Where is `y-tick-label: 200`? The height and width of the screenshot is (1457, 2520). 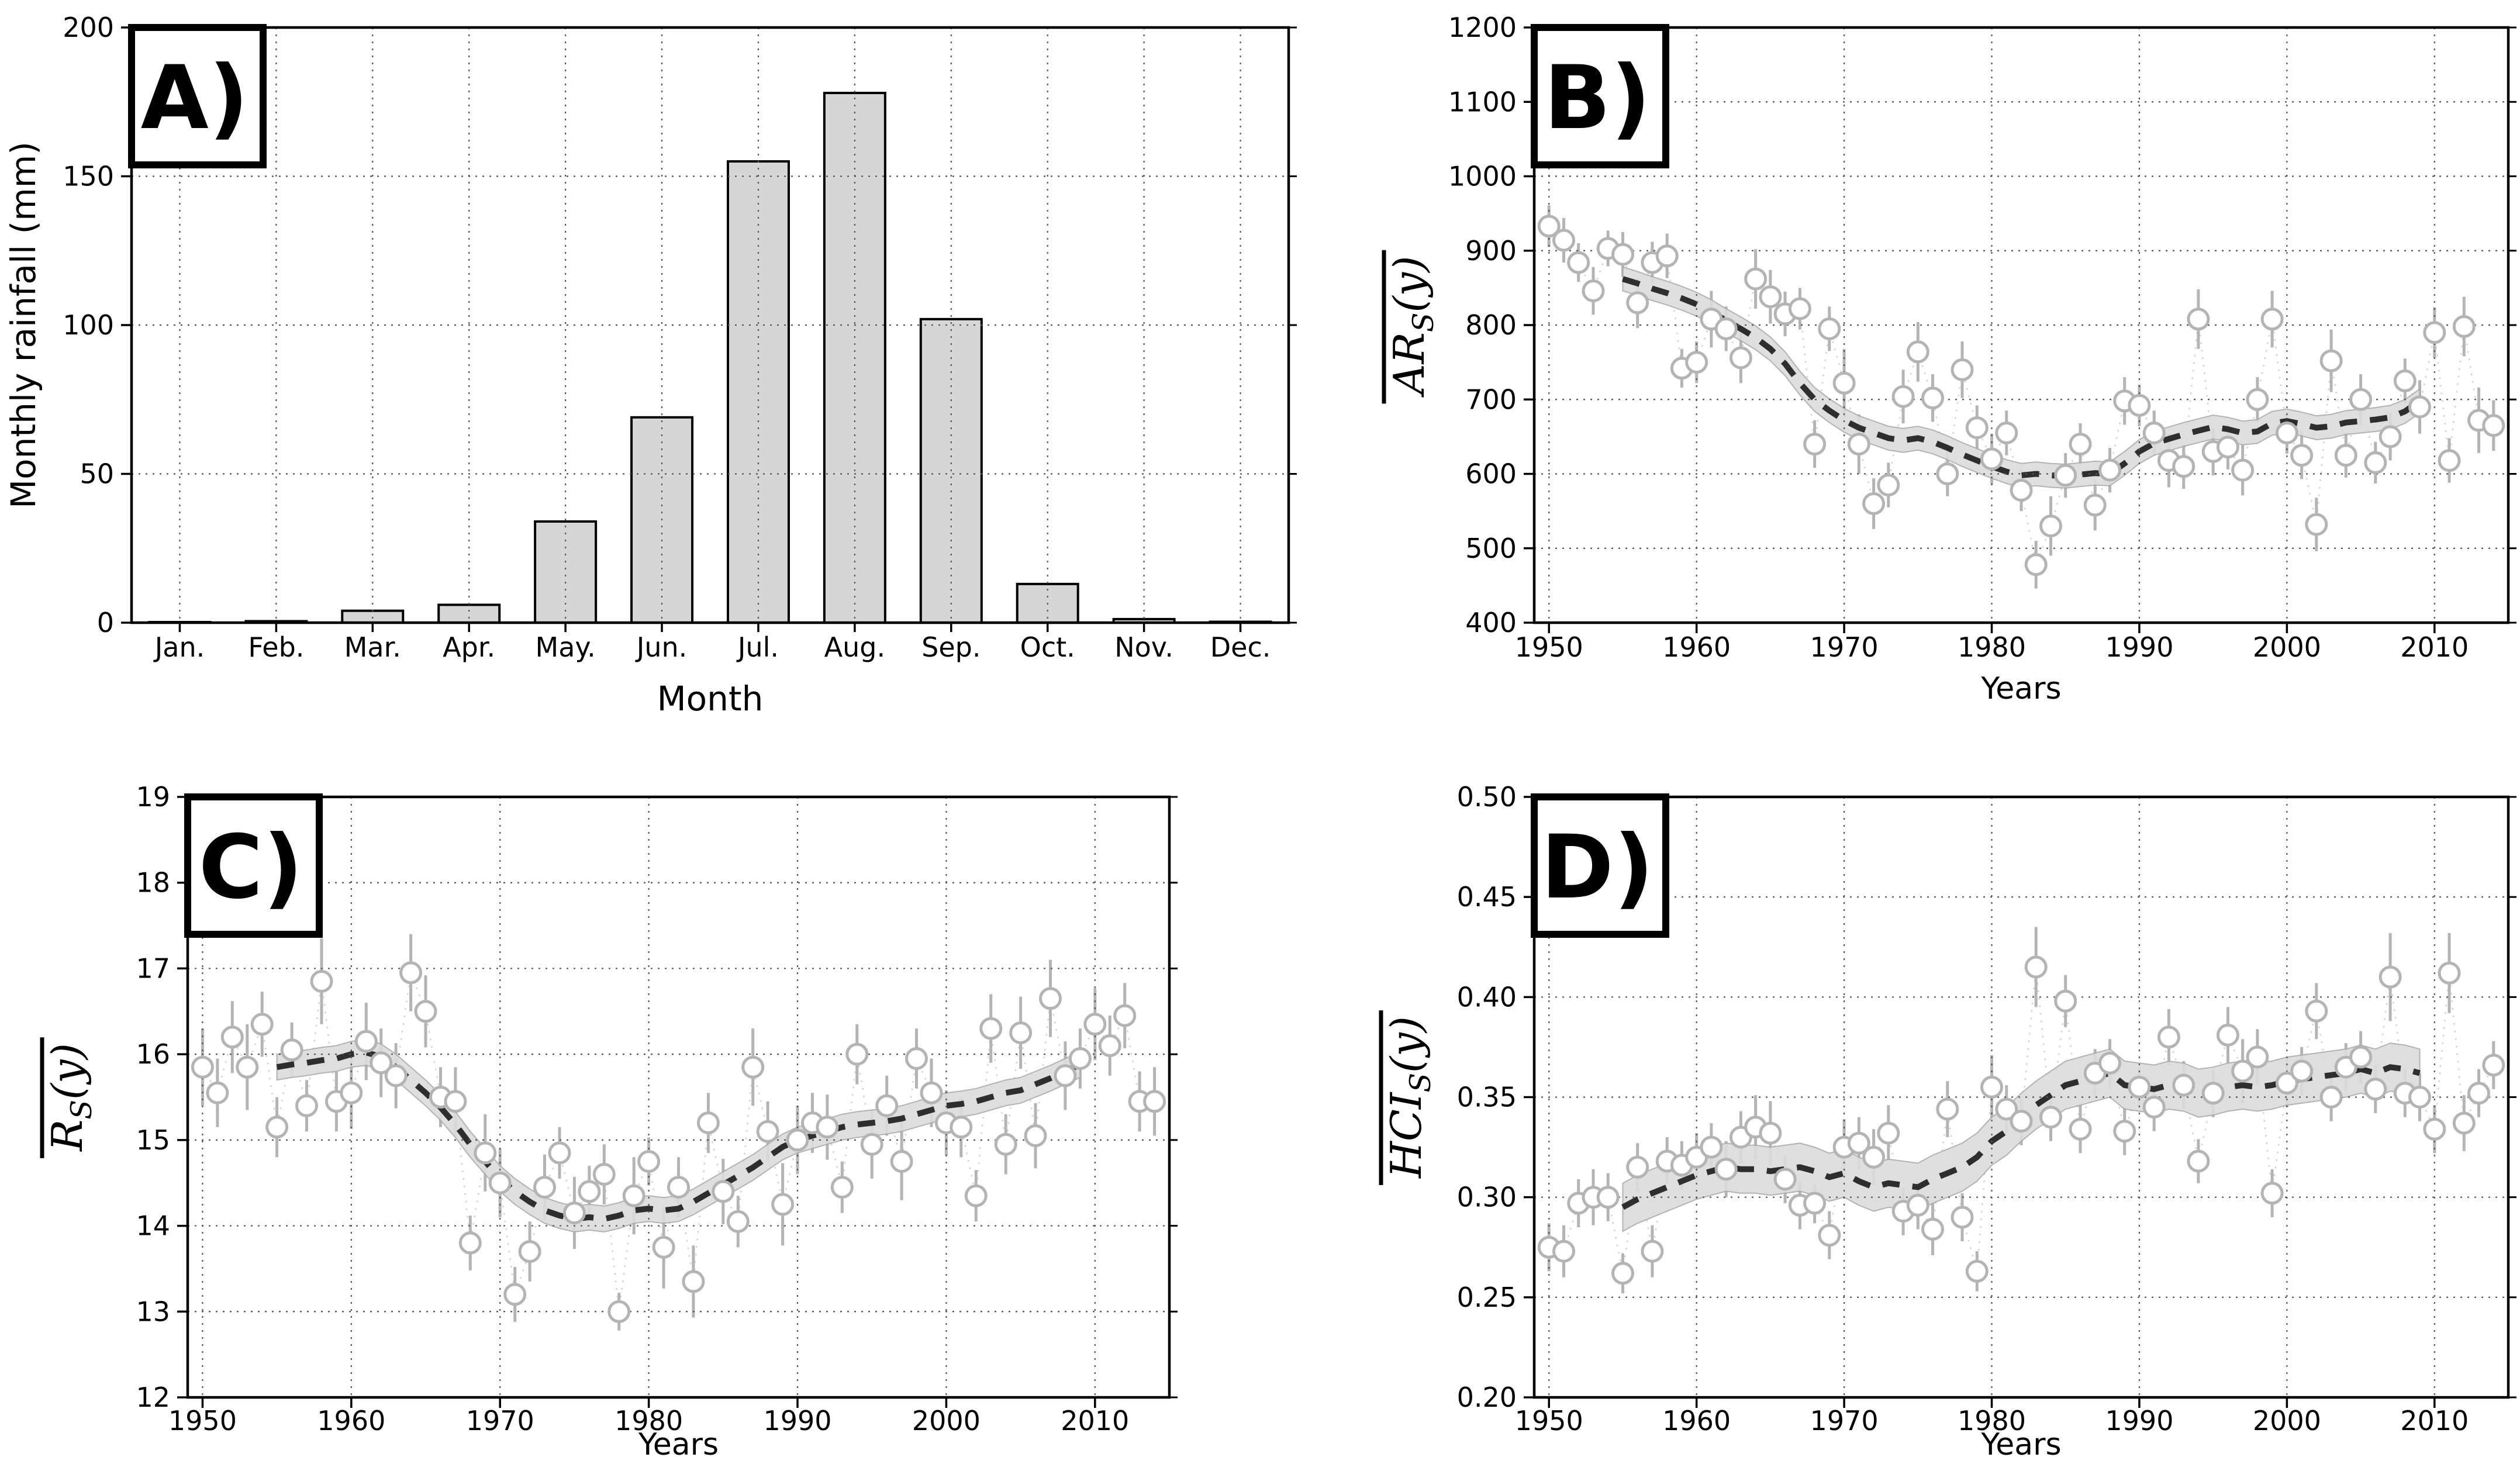
y-tick-label: 200 is located at coordinates (88, 28).